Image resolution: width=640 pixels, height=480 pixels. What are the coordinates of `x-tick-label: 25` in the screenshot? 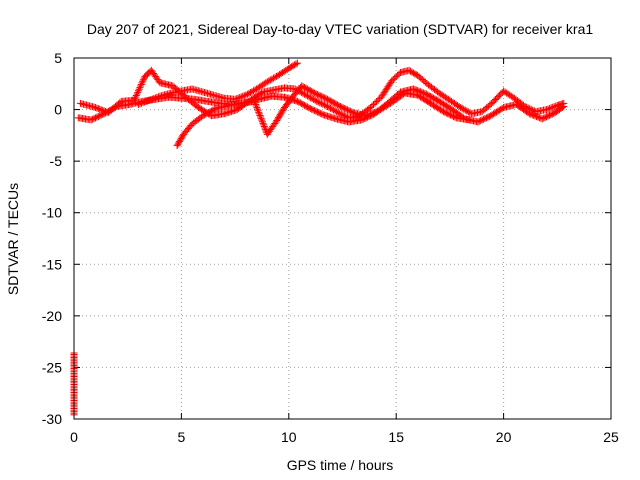 It's located at (611, 437).